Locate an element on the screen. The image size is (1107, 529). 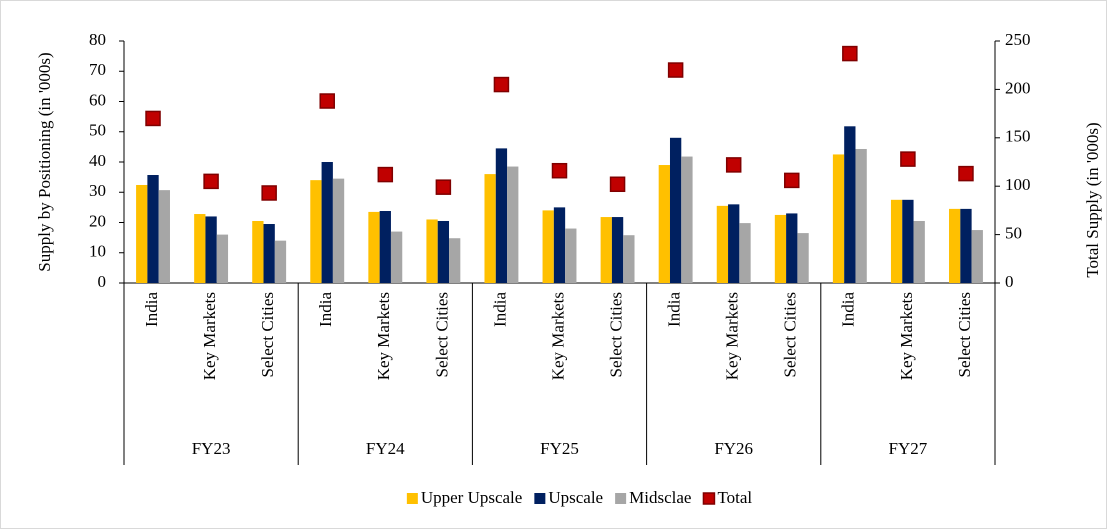
y2-tick-label: 200 is located at coordinates (1018, 87).